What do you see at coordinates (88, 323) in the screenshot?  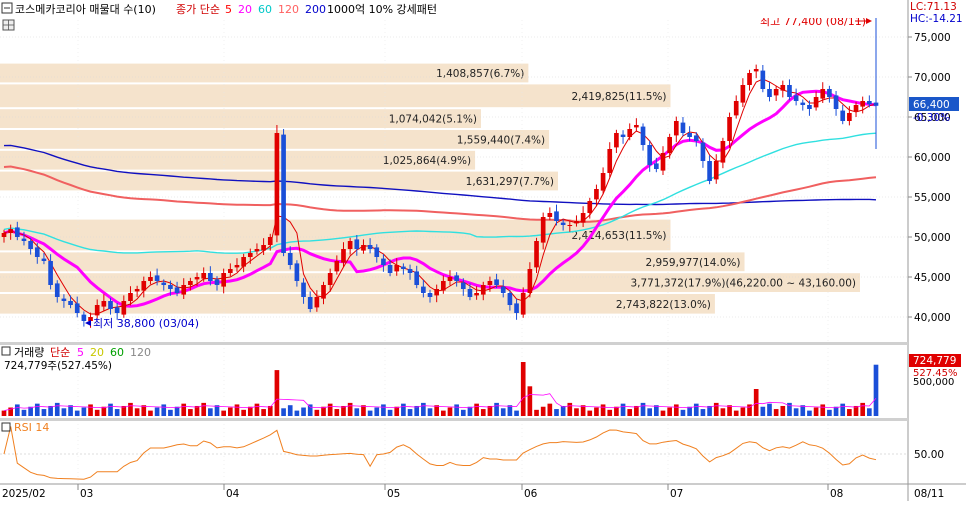 I see `low-arrow-icon` at bounding box center [88, 323].